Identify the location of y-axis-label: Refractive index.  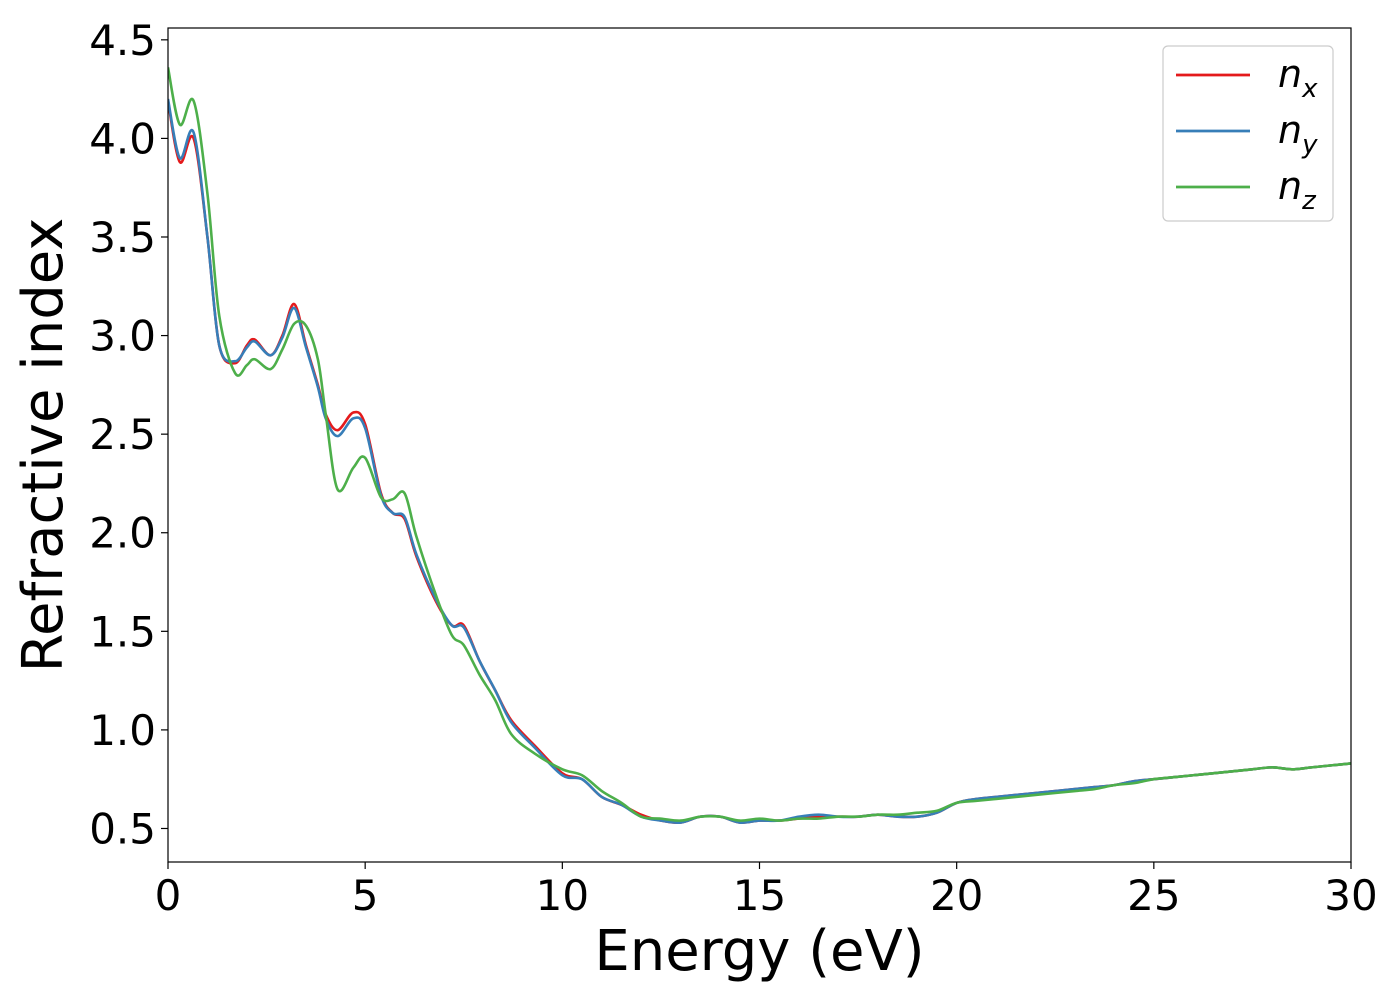
(43, 445).